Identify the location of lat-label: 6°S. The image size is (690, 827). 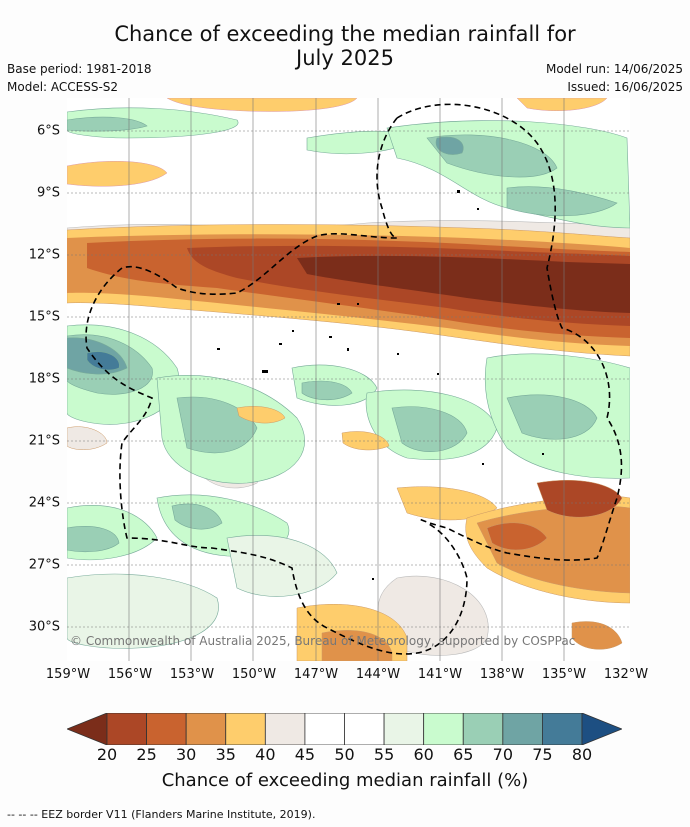
(48, 131).